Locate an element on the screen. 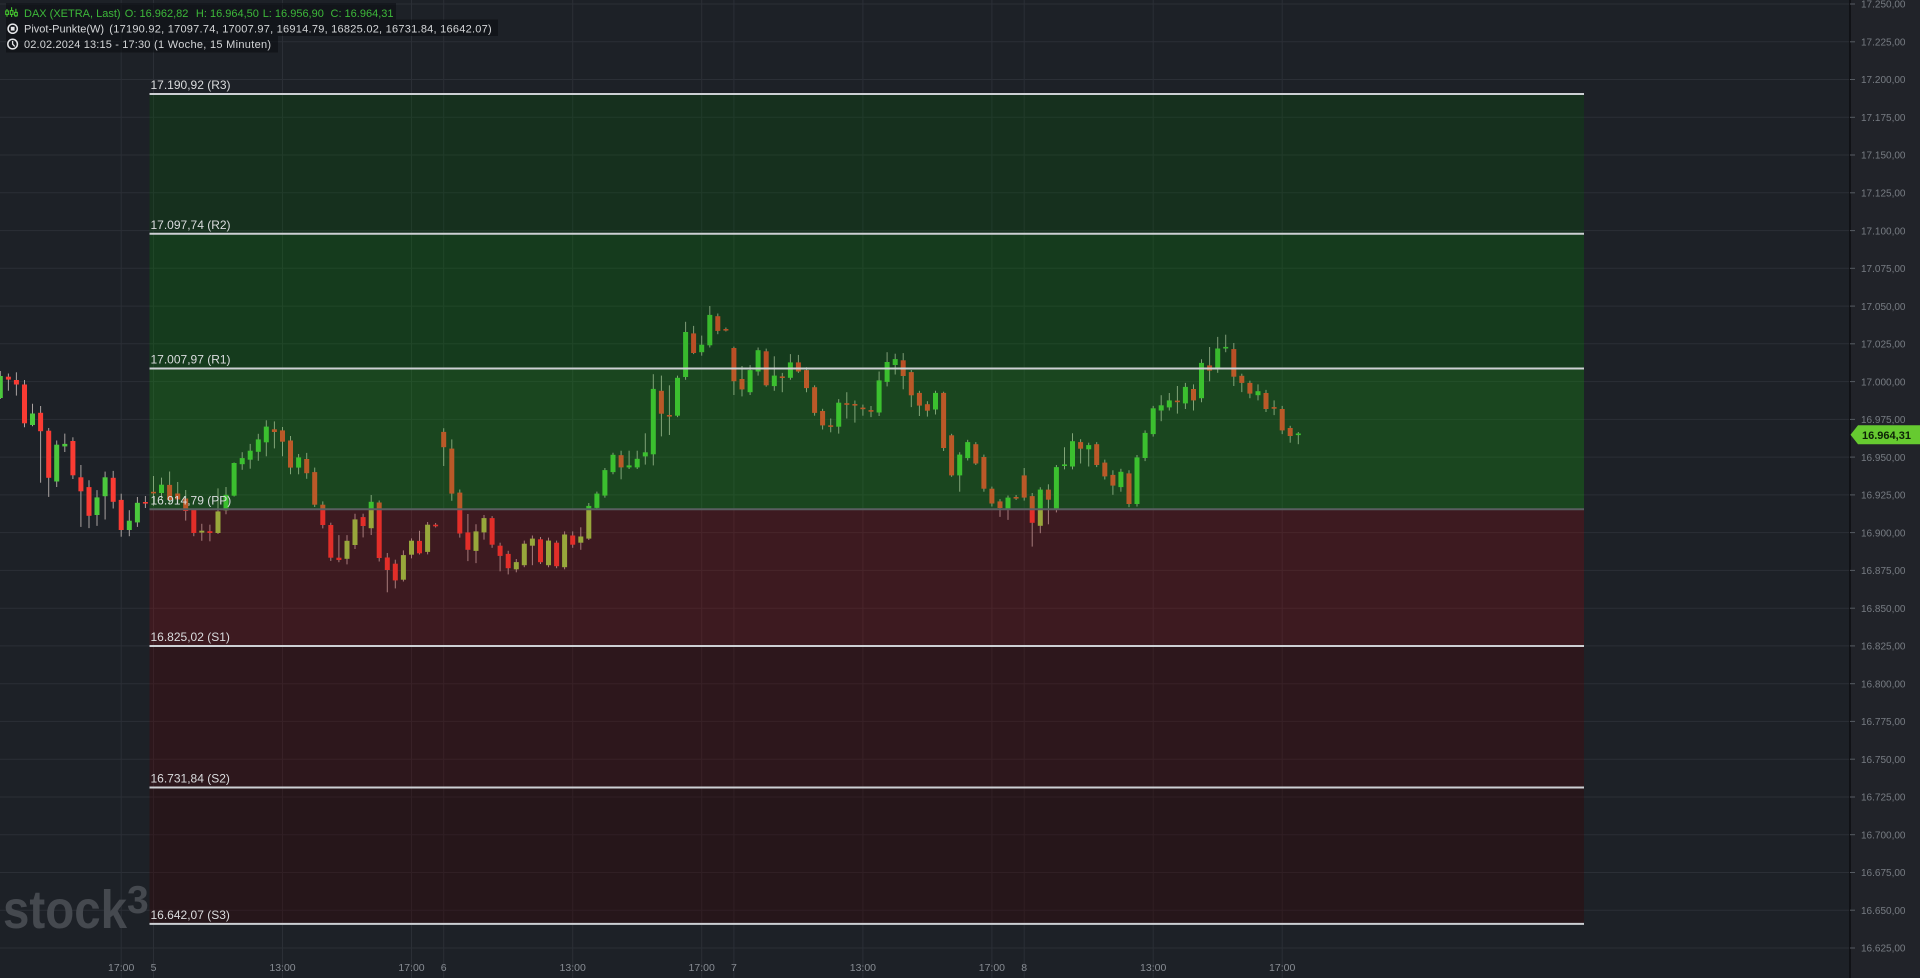  svg-text: 16.825,02 (S1) is located at coordinates (190, 637).